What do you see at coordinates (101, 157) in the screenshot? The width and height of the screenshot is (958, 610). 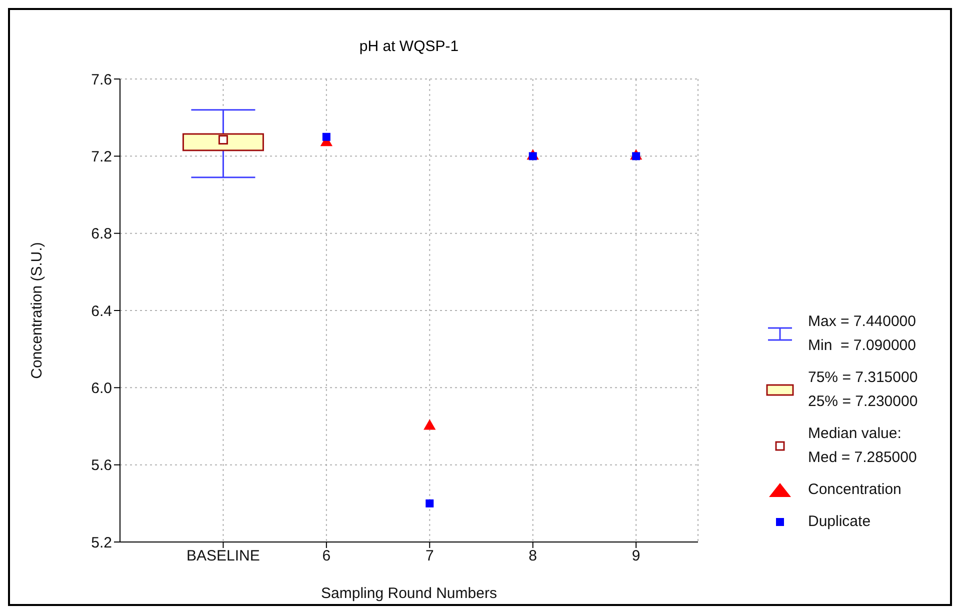 I see `y-tick-label: 7.2` at bounding box center [101, 157].